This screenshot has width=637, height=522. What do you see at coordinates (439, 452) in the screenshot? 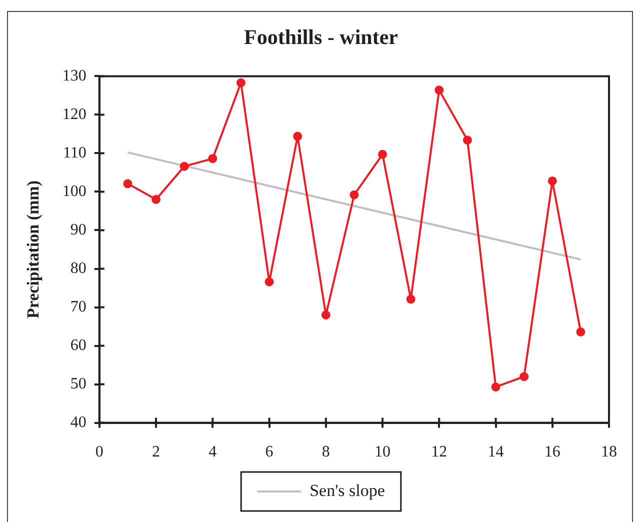
I see `x-tick-label: 12` at bounding box center [439, 452].